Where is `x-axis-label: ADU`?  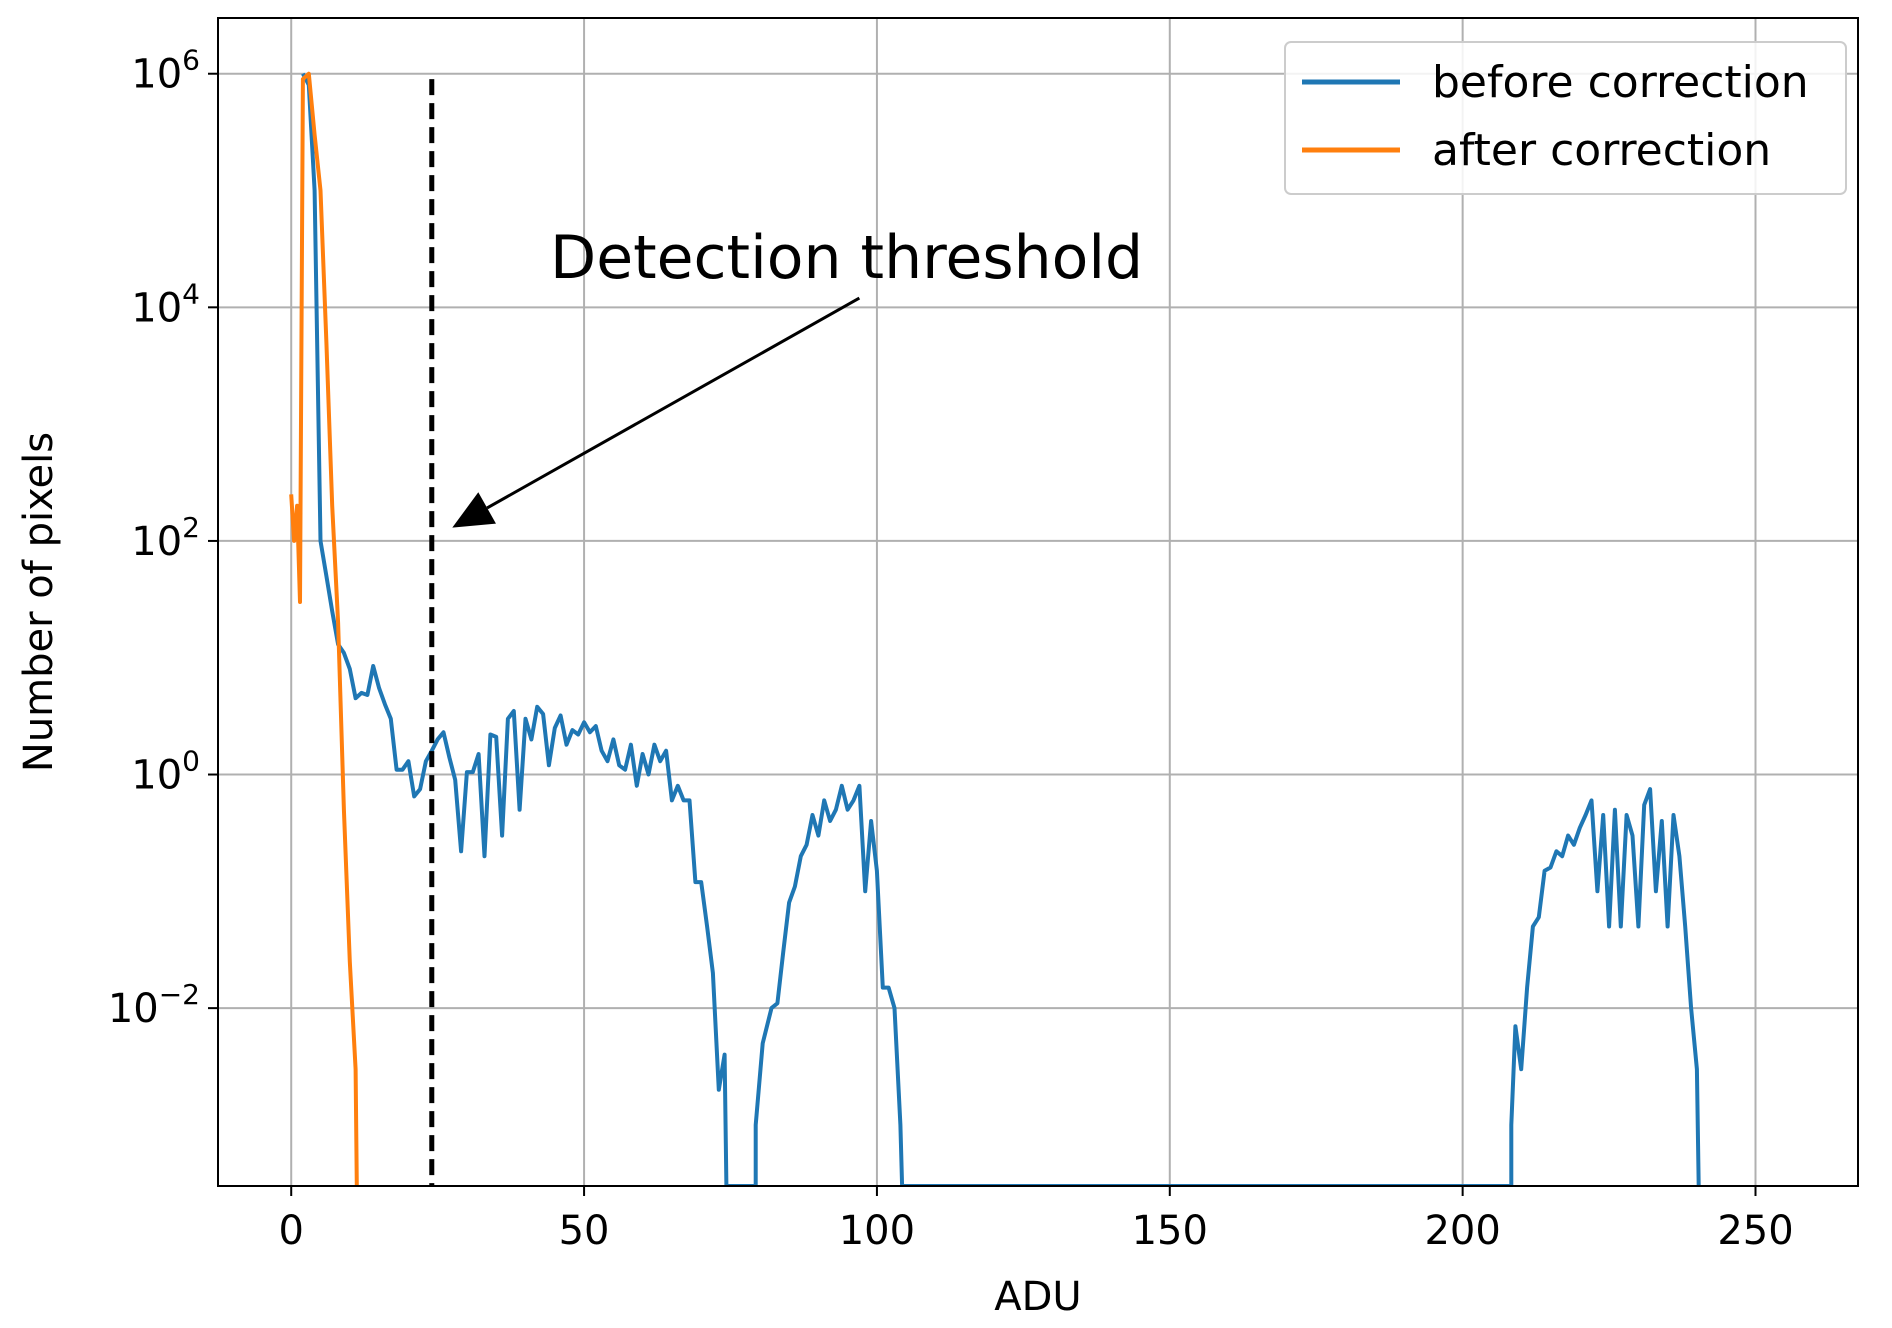
x-axis-label: ADU is located at coordinates (1037, 1297).